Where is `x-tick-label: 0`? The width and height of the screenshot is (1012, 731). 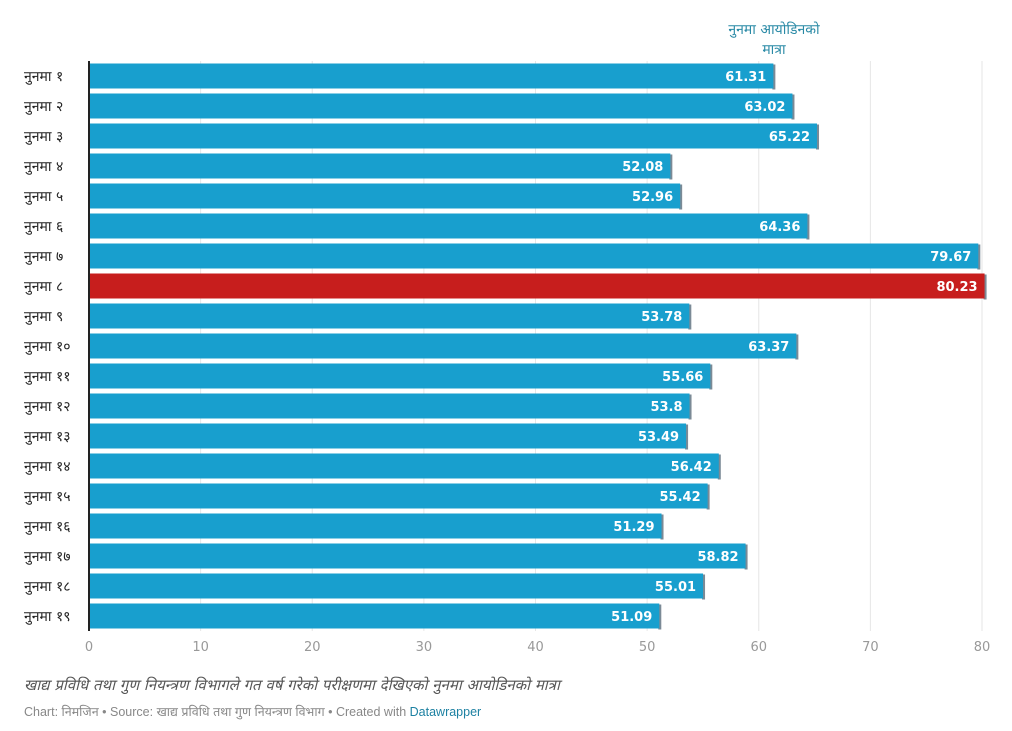 x-tick-label: 0 is located at coordinates (89, 647).